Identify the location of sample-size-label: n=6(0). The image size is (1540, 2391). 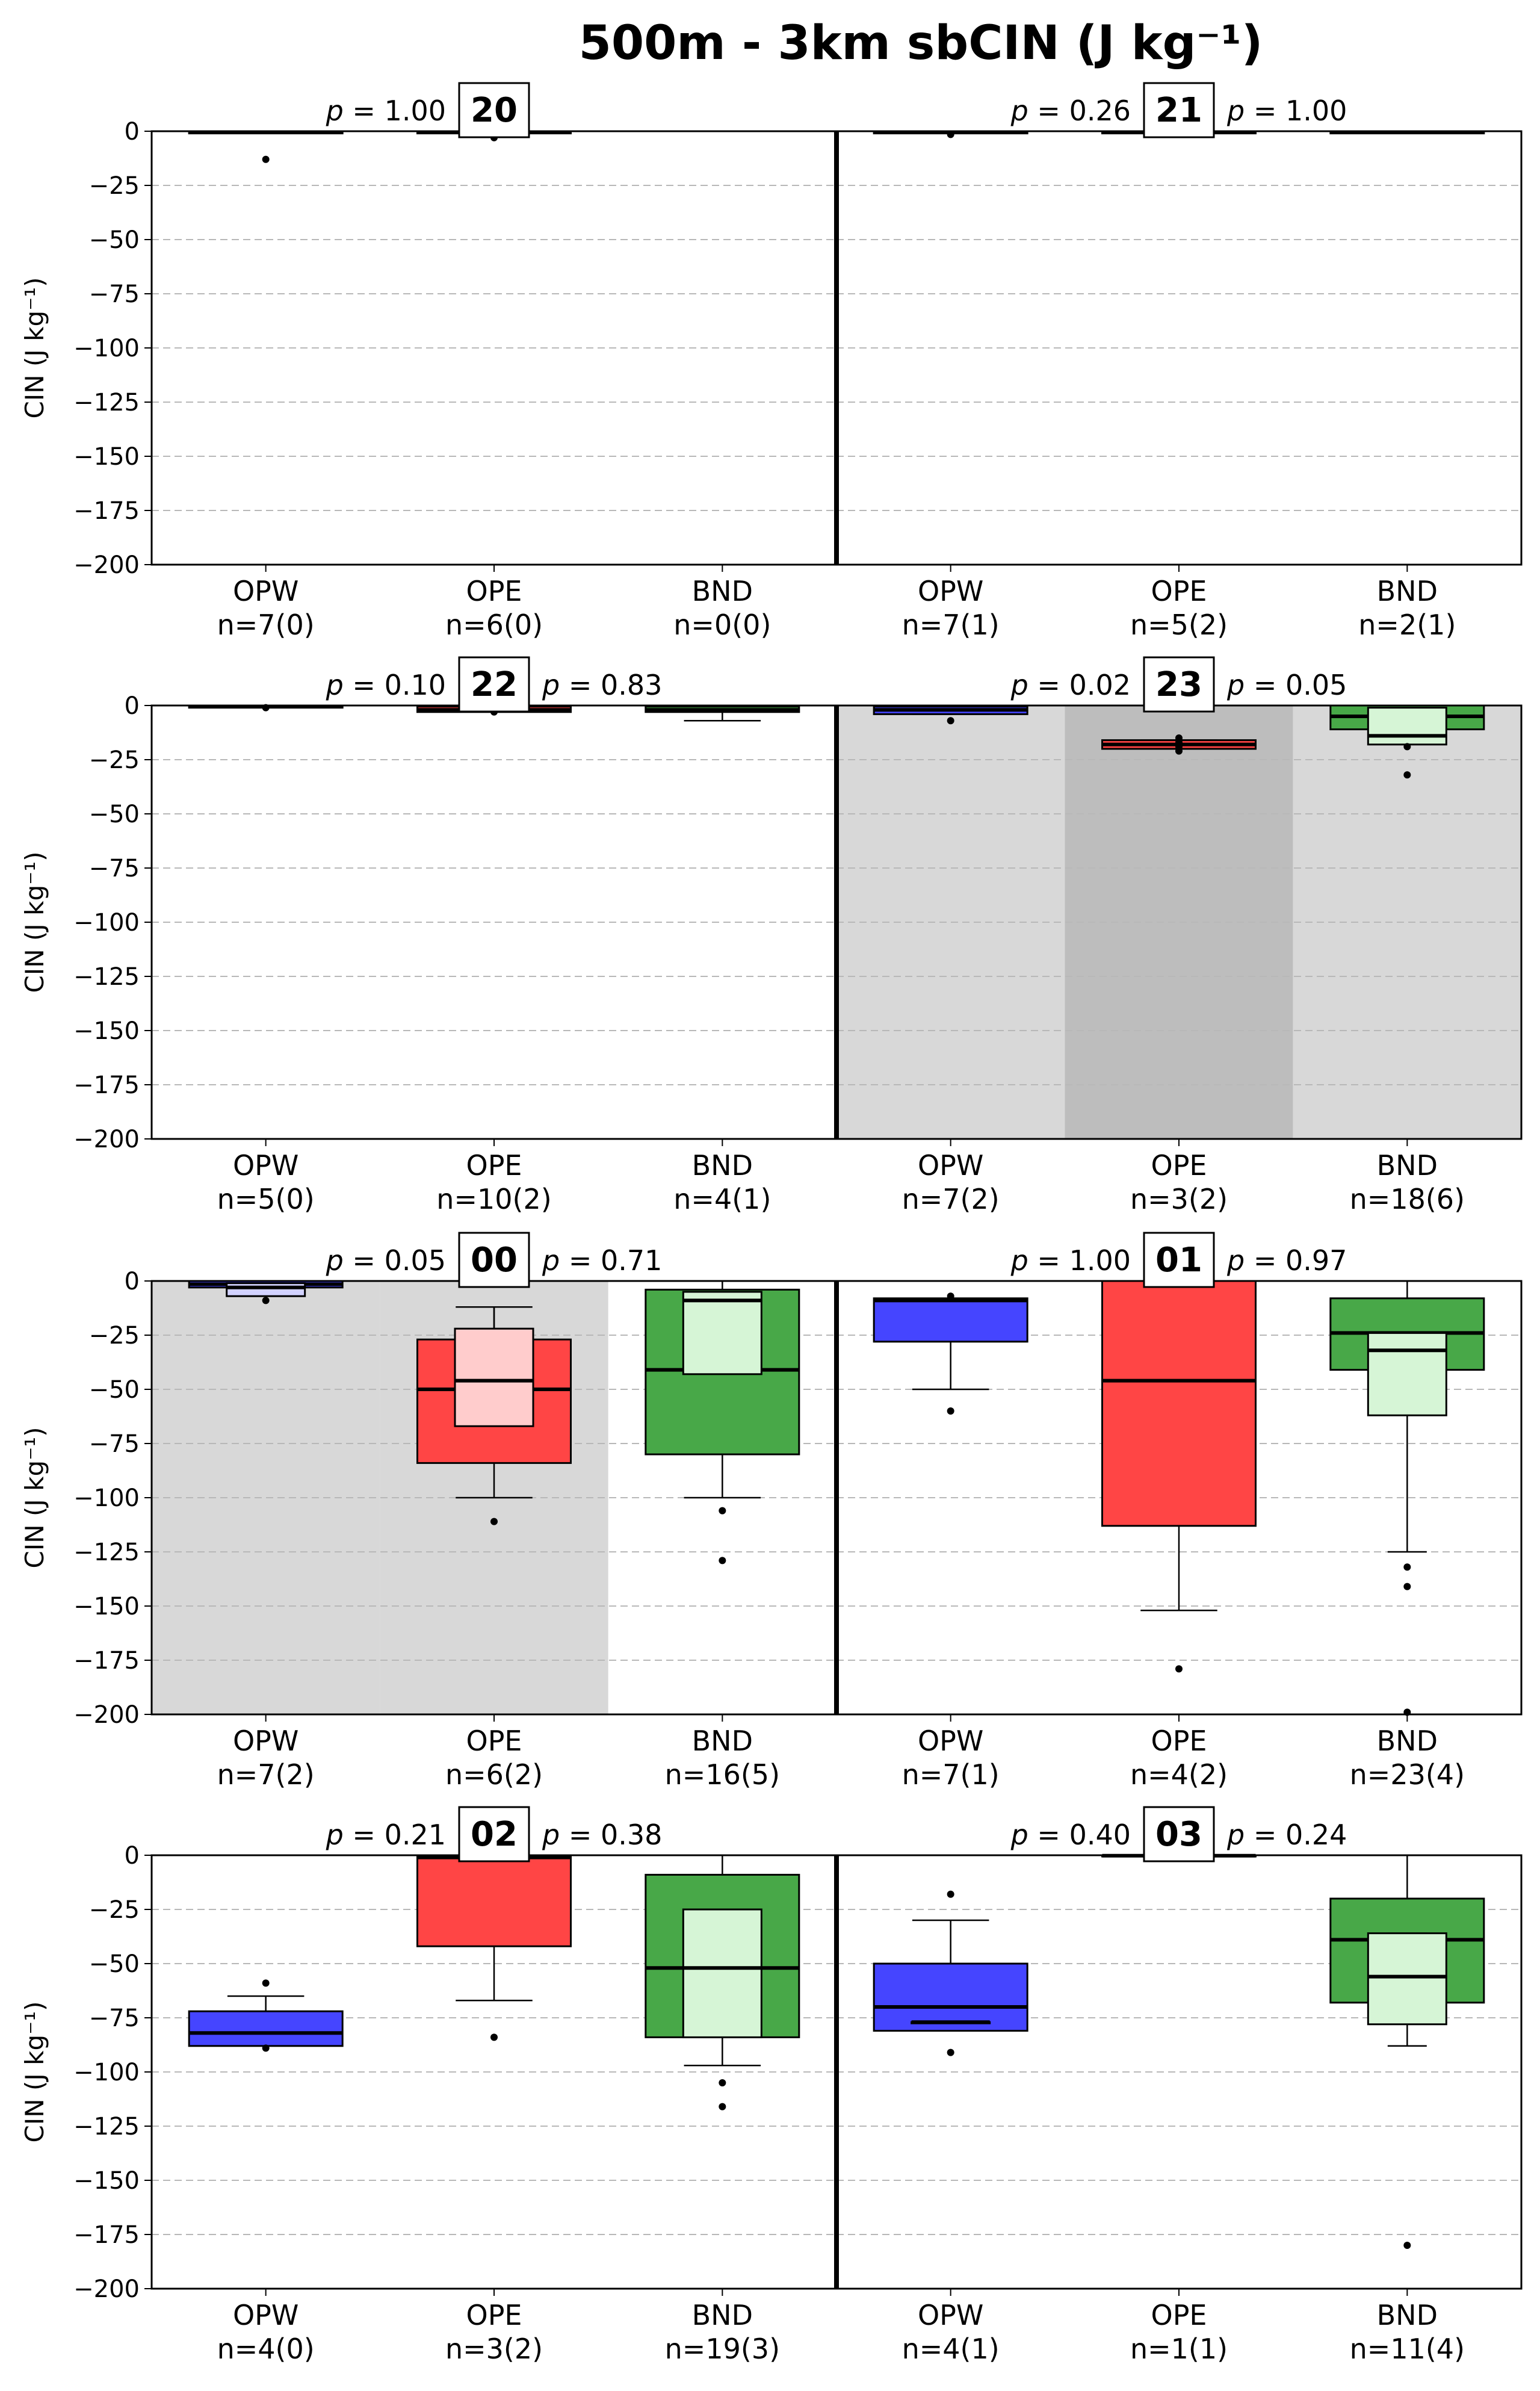
(494, 625).